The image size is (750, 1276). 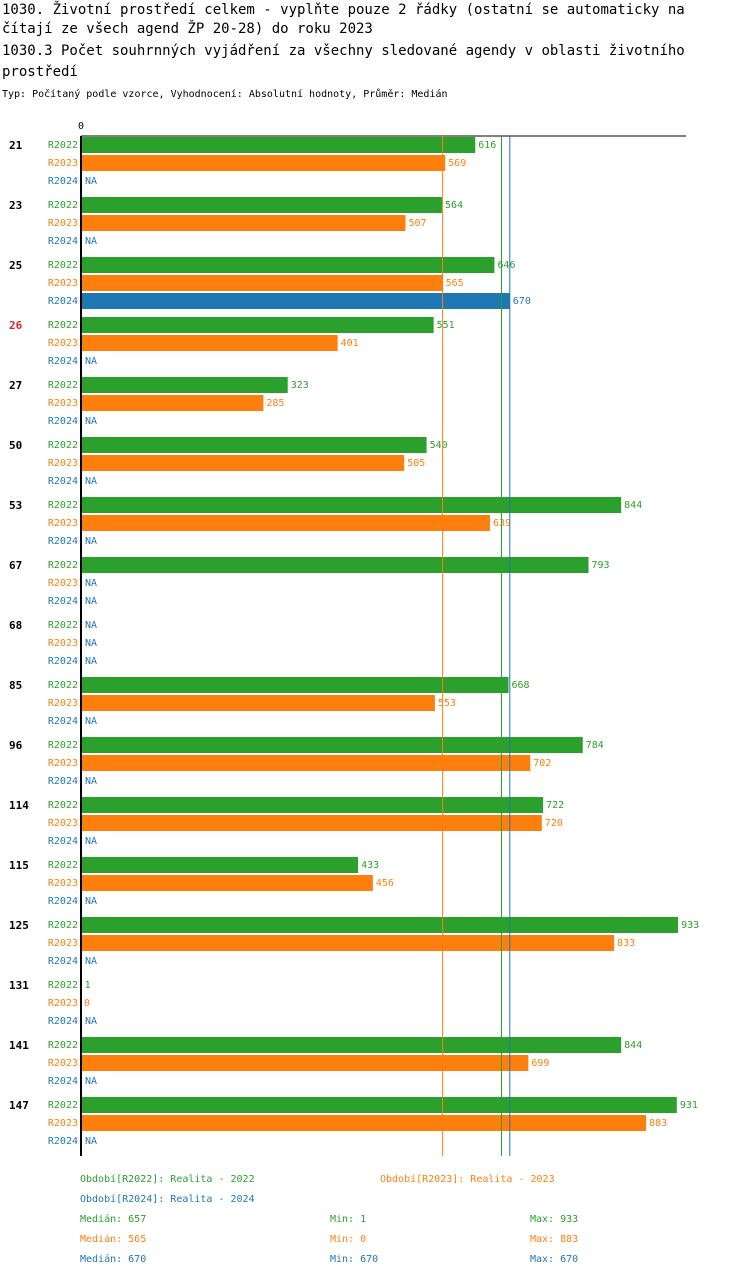 What do you see at coordinates (300, 385) in the screenshot?
I see `bar-value-label: 323` at bounding box center [300, 385].